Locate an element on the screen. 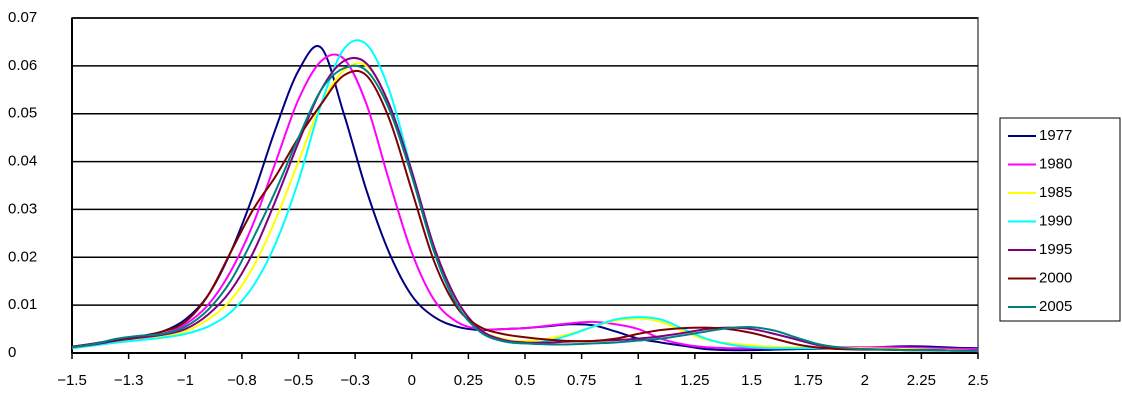 This screenshot has width=1122, height=403. y-tick-label: 0.01 is located at coordinates (22, 304).